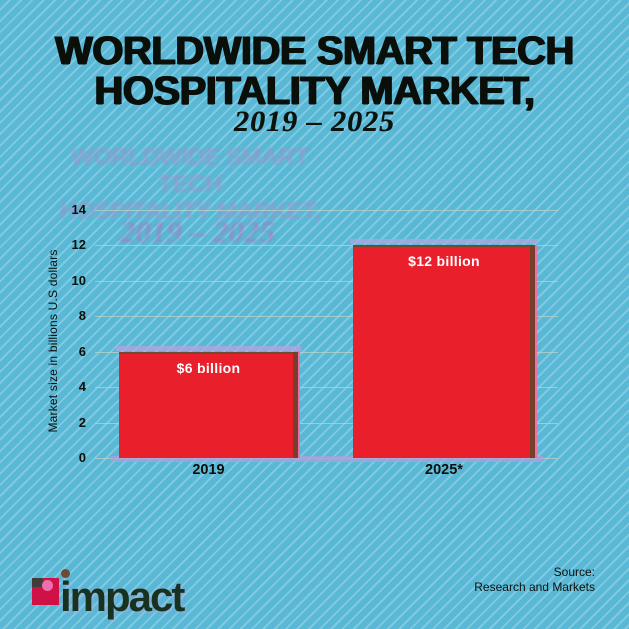 This screenshot has height=629, width=629. What do you see at coordinates (82, 387) in the screenshot?
I see `y-tick-label: 4` at bounding box center [82, 387].